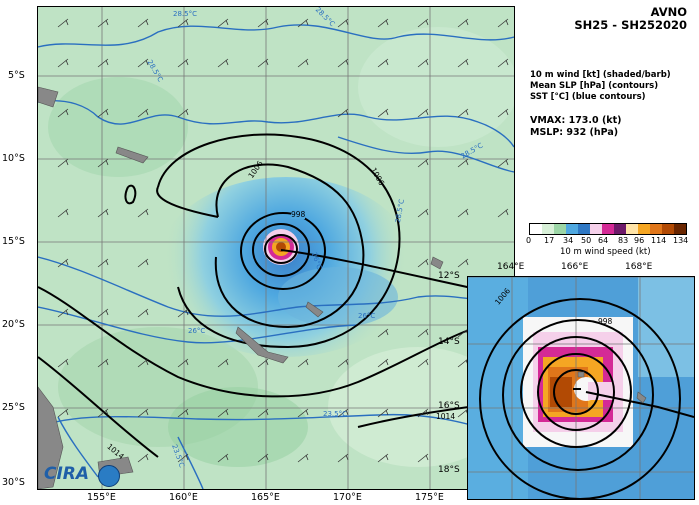  Describe the element at coordinates (605, 252) in the screenshot. I see `colorbar-title: 10 m wind speed (kt)` at that location.